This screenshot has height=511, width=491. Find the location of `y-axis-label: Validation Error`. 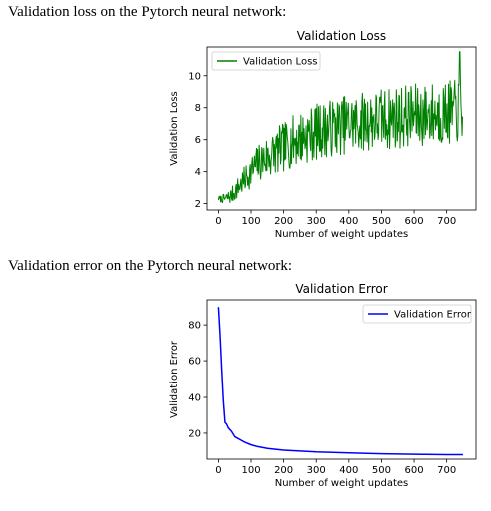

y-axis-label: Validation Error is located at coordinates (174, 379).